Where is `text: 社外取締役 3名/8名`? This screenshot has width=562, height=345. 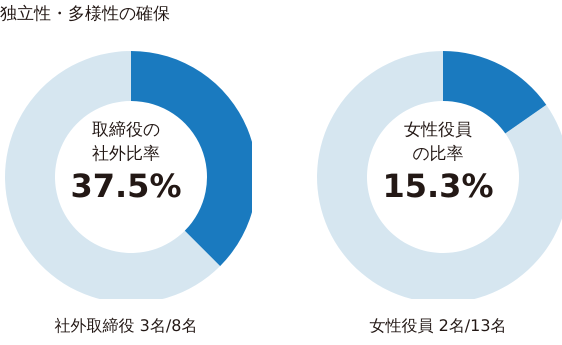
text: 社外取締役 3名/8名 is located at coordinates (126, 326).